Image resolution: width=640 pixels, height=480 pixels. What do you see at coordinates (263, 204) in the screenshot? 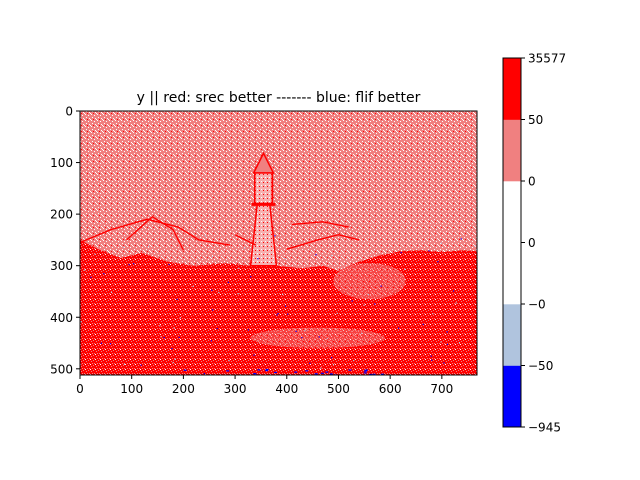
I see `heatmap-lighthouse-gallery` at bounding box center [263, 204].